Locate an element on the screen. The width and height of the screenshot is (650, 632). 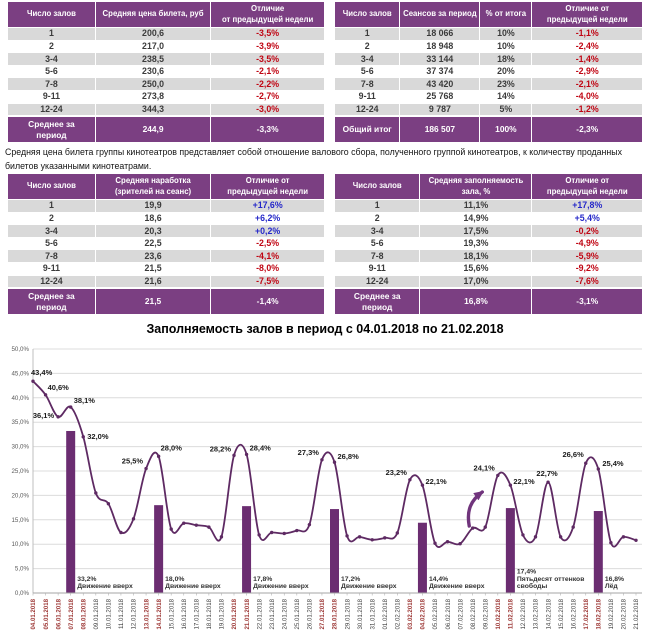
svg-text: 40,0% is located at coordinates (20, 398).